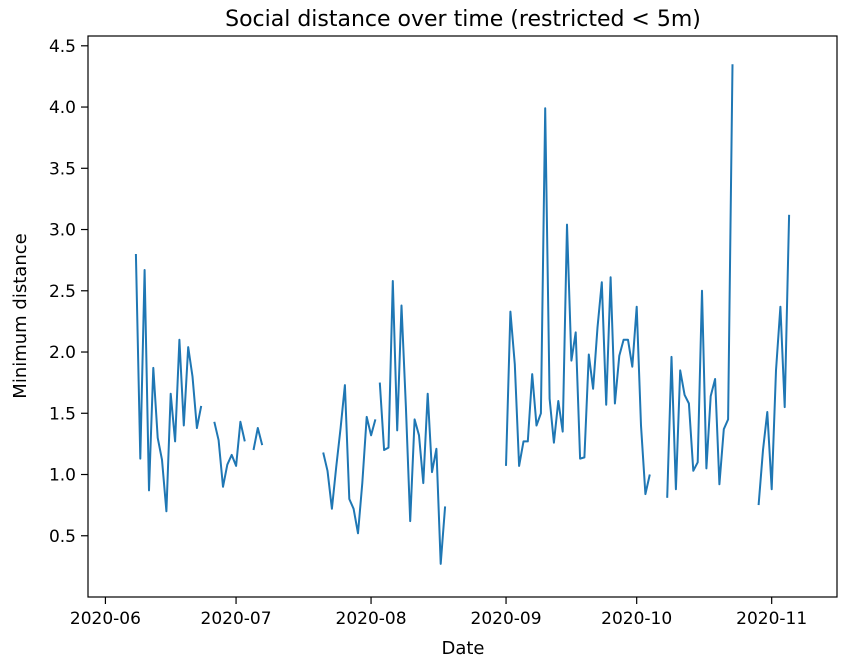  I want to click on y-tick-label: 2.0, so click(62, 353).